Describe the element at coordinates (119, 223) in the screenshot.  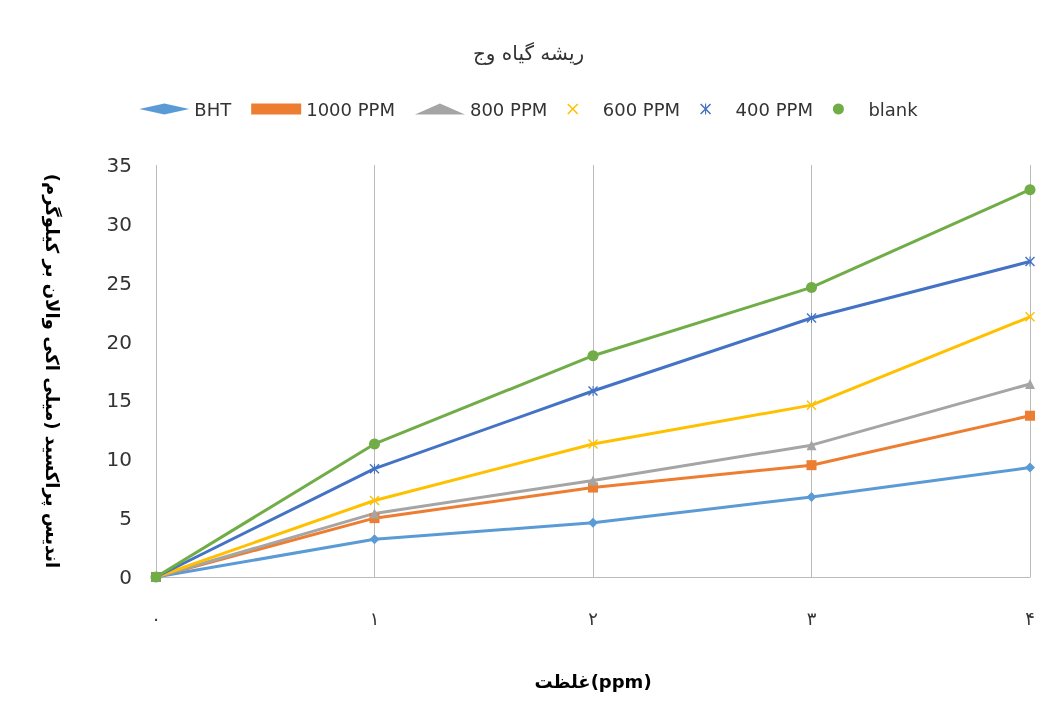
I see `y-tick-label: 30` at that location.